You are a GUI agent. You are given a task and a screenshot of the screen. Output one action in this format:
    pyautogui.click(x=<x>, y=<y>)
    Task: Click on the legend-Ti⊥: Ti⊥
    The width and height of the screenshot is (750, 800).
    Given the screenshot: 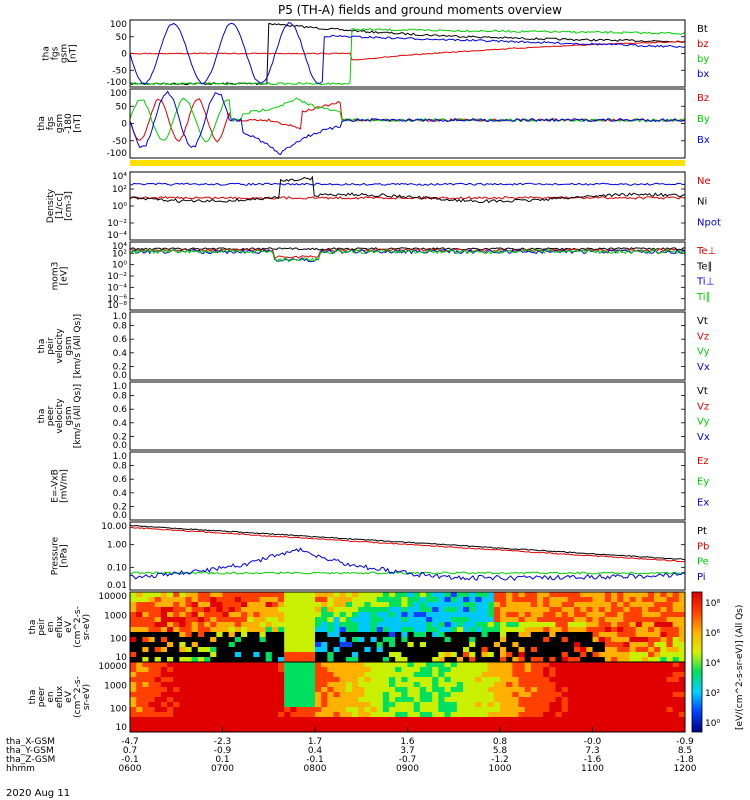 What is the action you would take?
    pyautogui.click(x=705, y=282)
    